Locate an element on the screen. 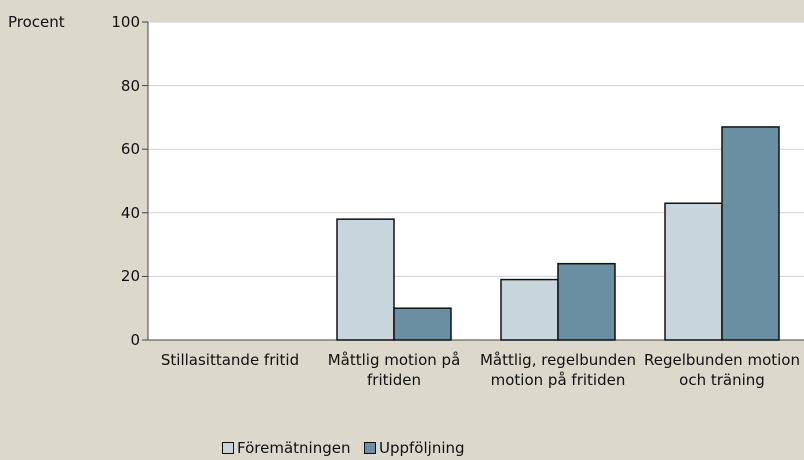 Image resolution: width=804 pixels, height=460 pixels. x-tick-label: Måttlig, regelbunden motion på fritiden is located at coordinates (558, 370).